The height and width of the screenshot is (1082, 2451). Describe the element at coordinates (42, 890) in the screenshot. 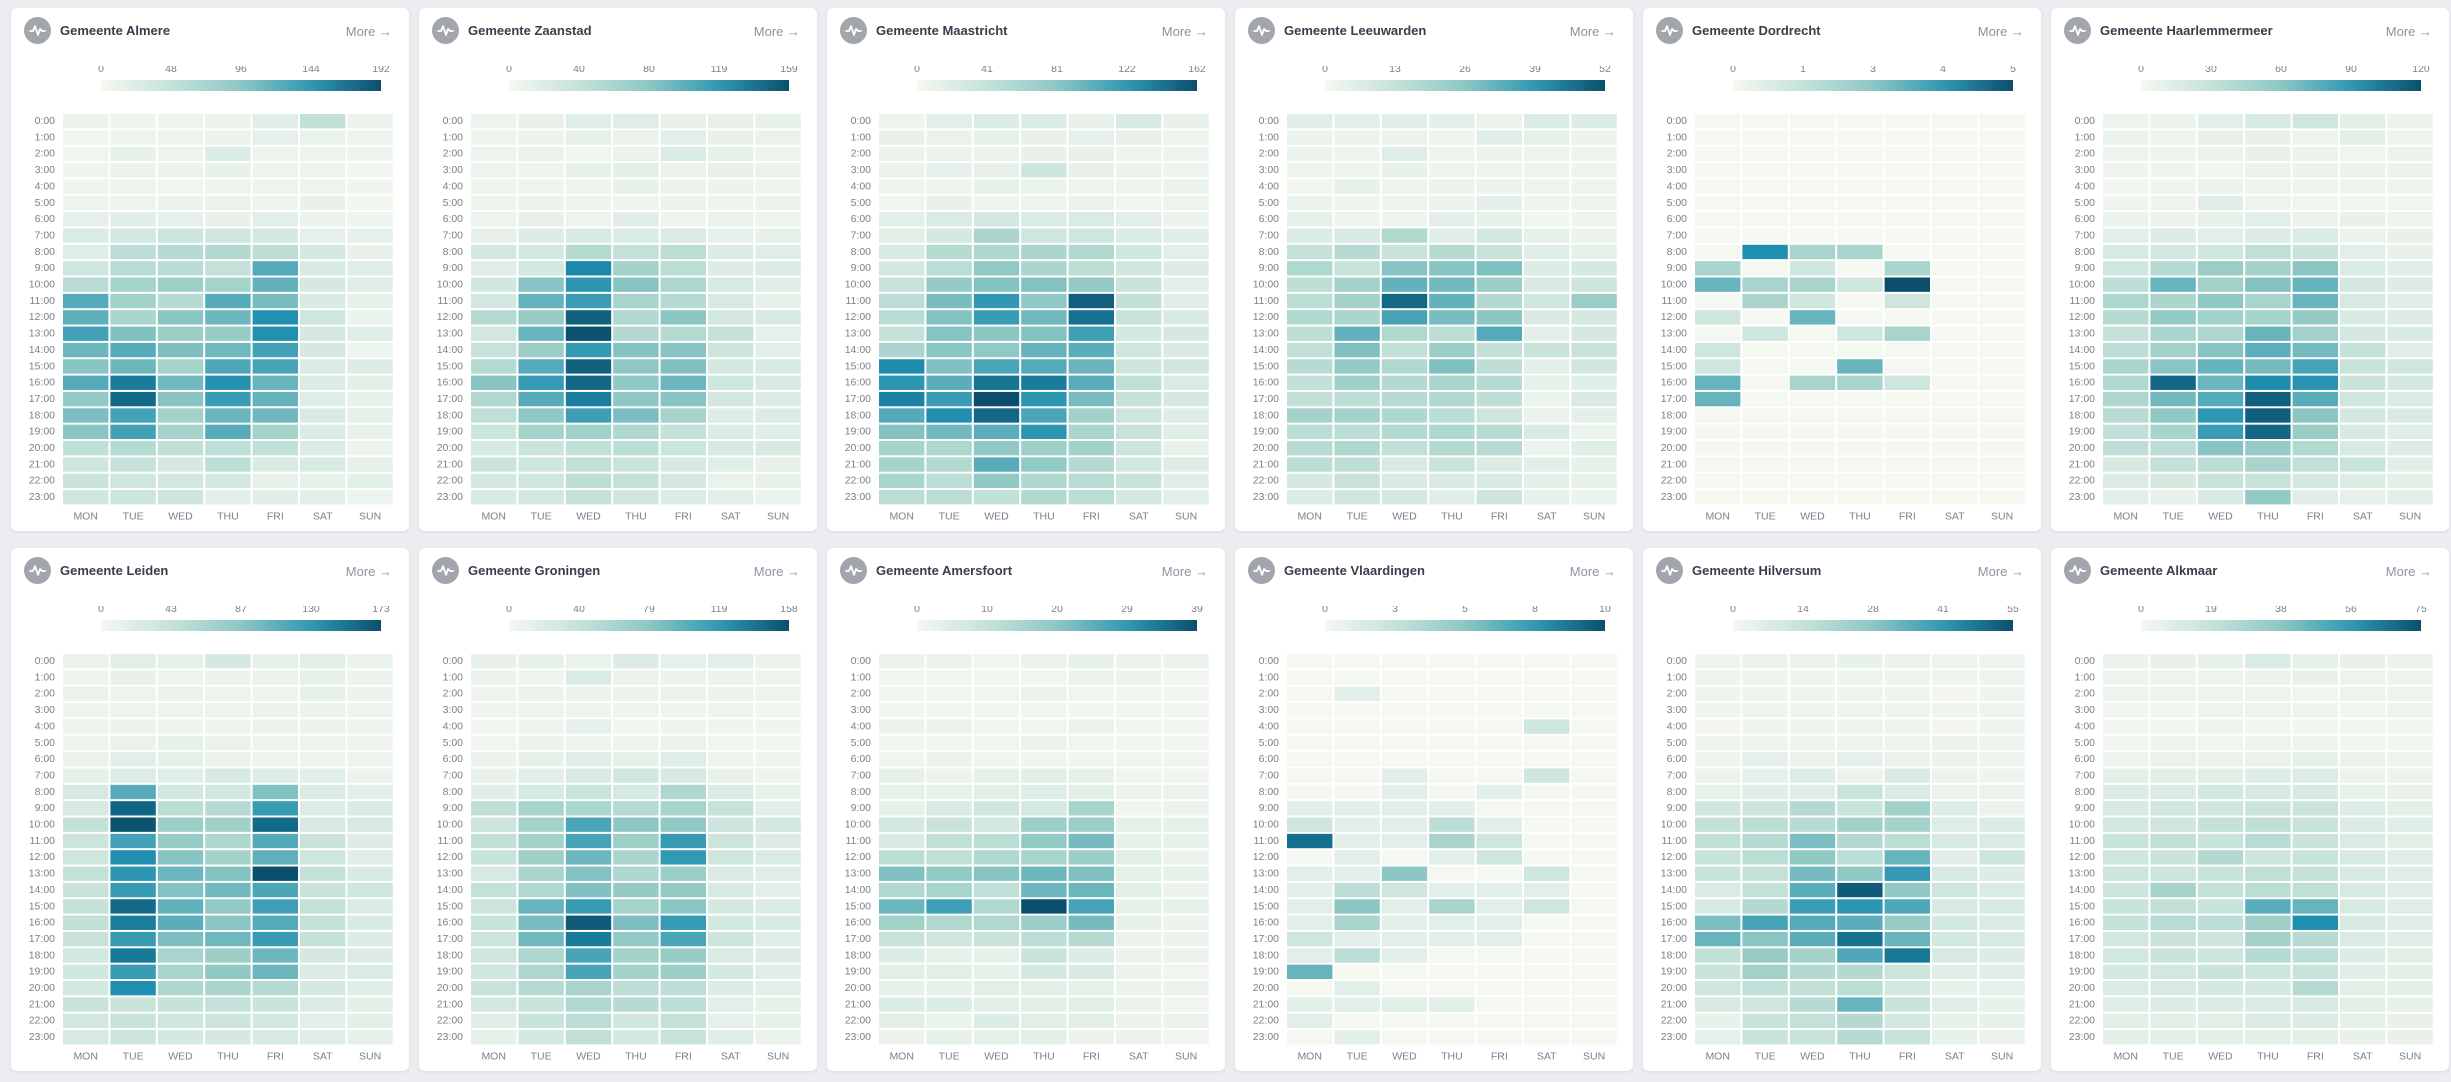

I see `hour-label: 14:00` at that location.